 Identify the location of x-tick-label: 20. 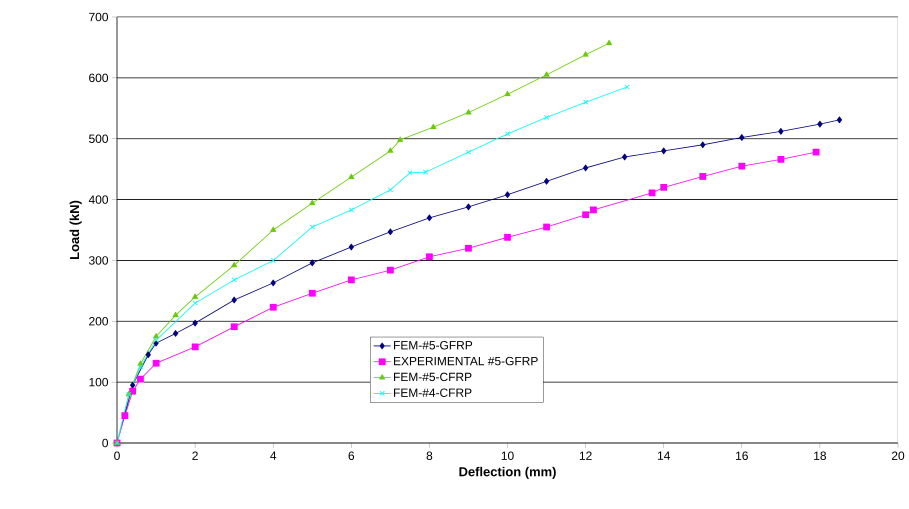
(898, 456).